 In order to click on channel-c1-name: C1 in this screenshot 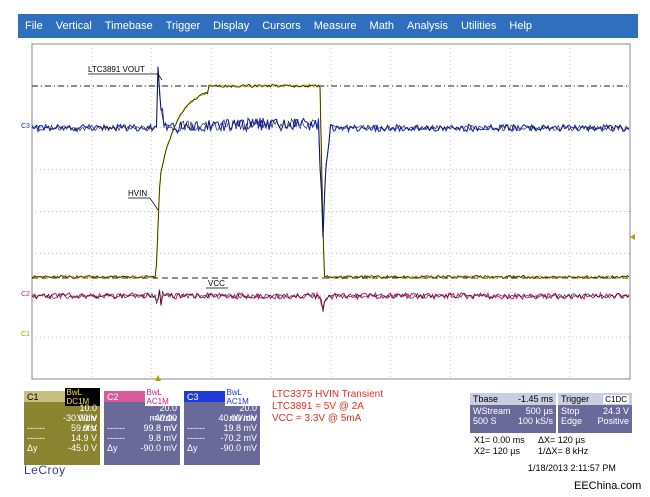, I will do `click(33, 396)`.